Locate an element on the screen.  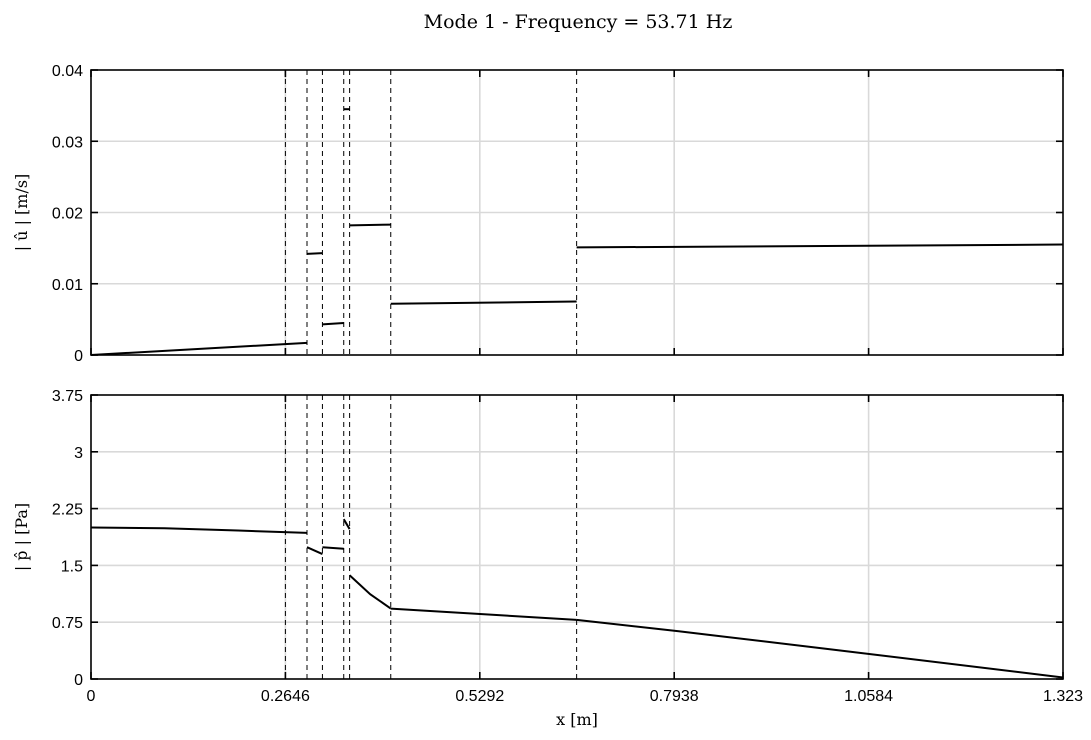
x-tick-label: 0.7938 is located at coordinates (674, 696).